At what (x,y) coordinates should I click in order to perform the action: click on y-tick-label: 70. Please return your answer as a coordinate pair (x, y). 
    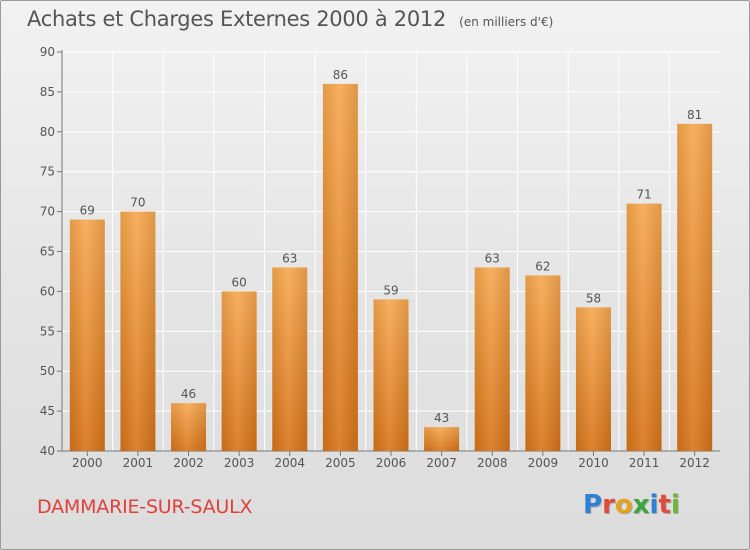
    Looking at the image, I should click on (47, 212).